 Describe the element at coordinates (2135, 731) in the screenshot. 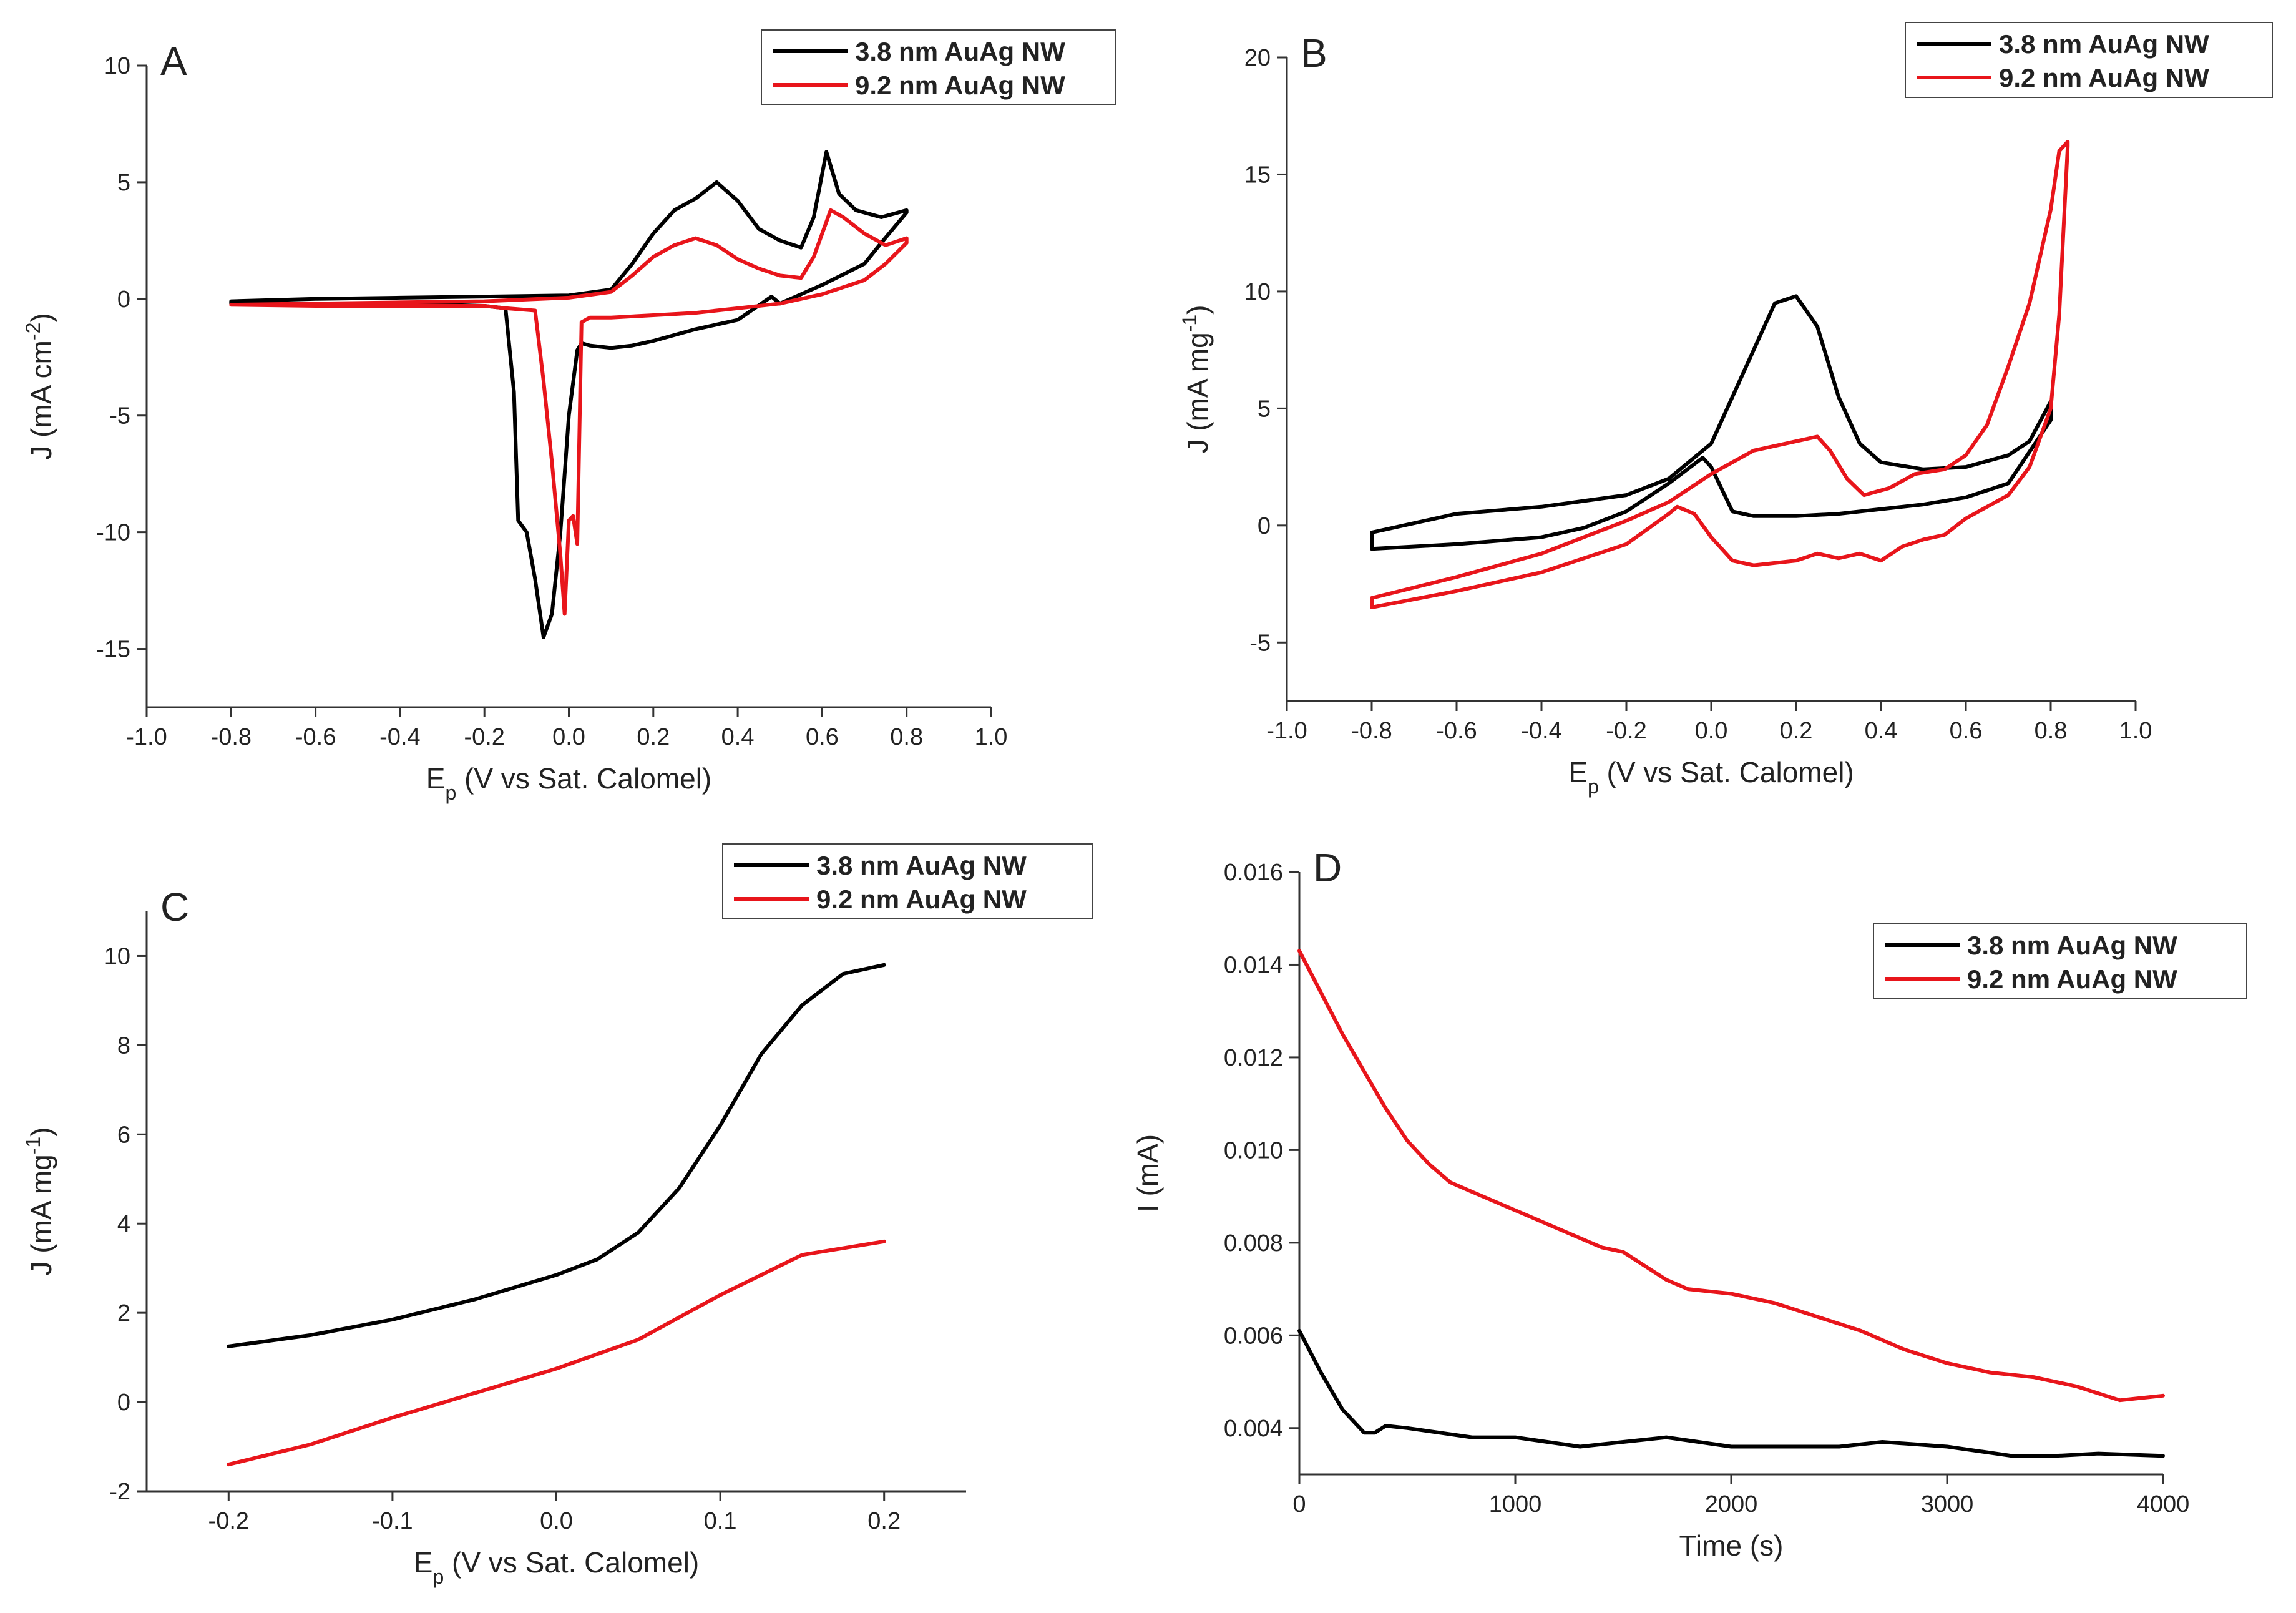

I see `x-tick-label: 1.0` at that location.